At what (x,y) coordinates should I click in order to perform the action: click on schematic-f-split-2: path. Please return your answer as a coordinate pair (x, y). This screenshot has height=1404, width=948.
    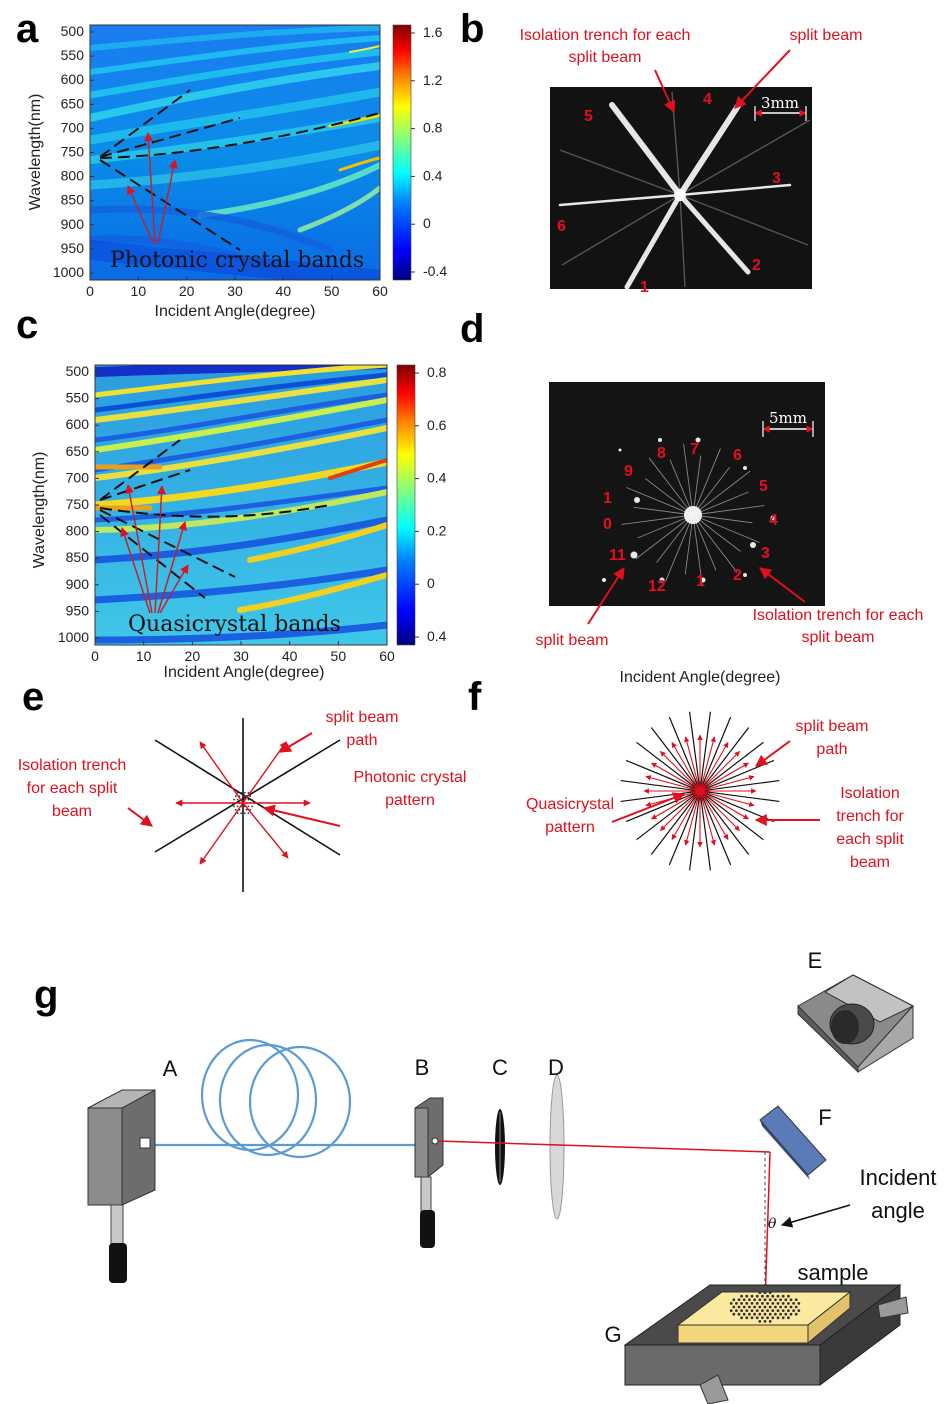
    Looking at the image, I should click on (831, 749).